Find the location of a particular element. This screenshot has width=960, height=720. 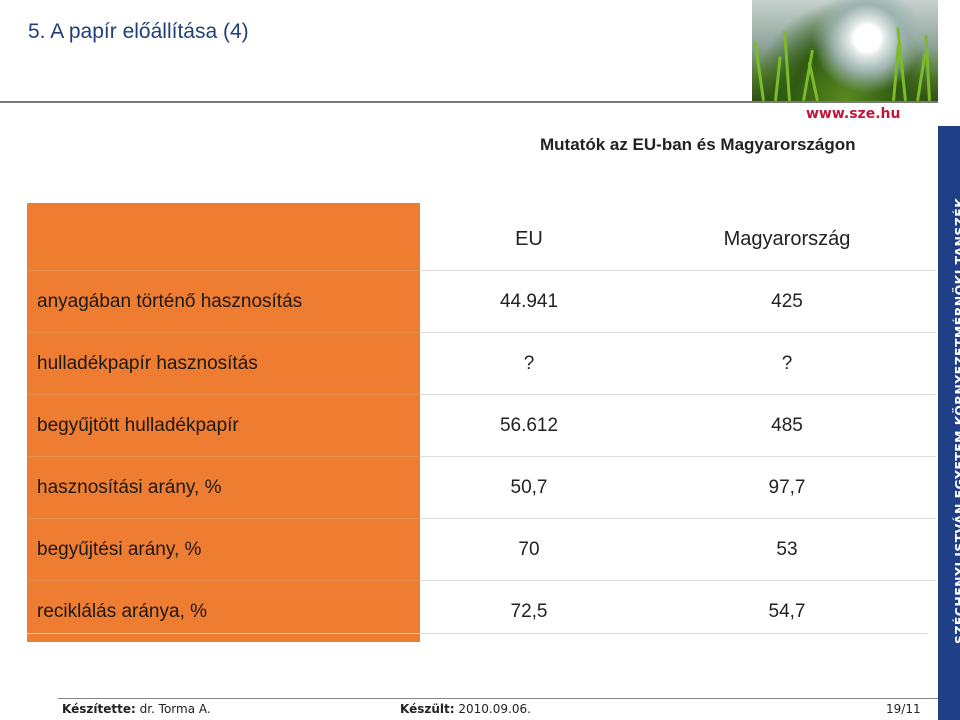

table-row: anyagában történő hasznosítás 44.941 425 is located at coordinates (481, 301).